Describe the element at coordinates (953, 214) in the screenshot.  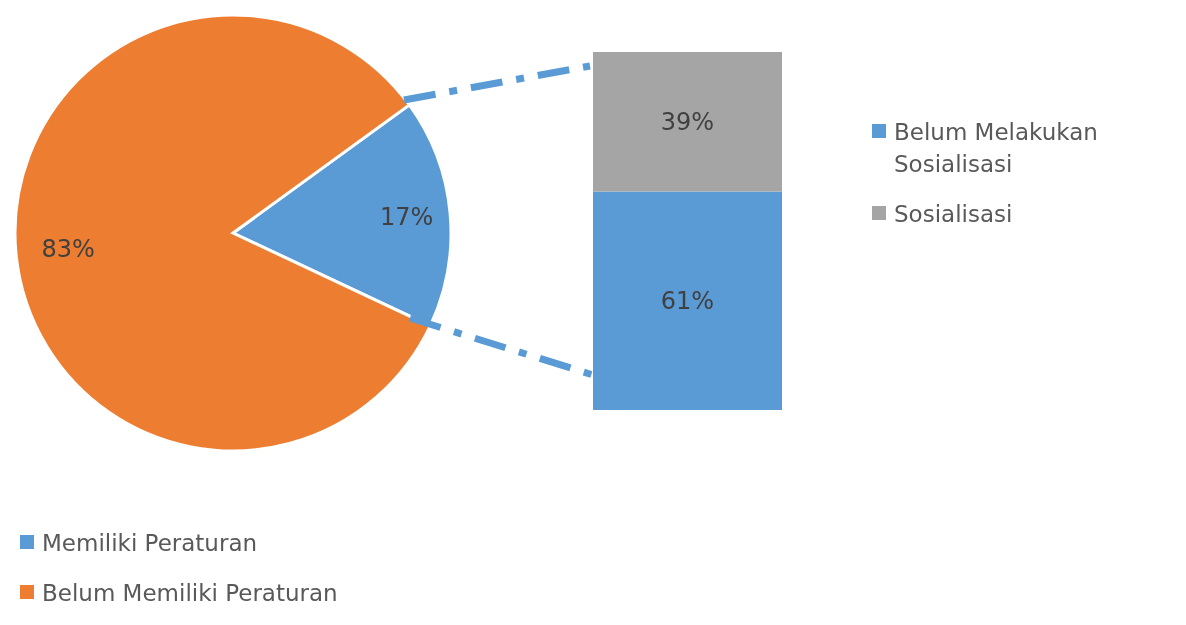
I see `legend-label: Sosialisasi` at that location.